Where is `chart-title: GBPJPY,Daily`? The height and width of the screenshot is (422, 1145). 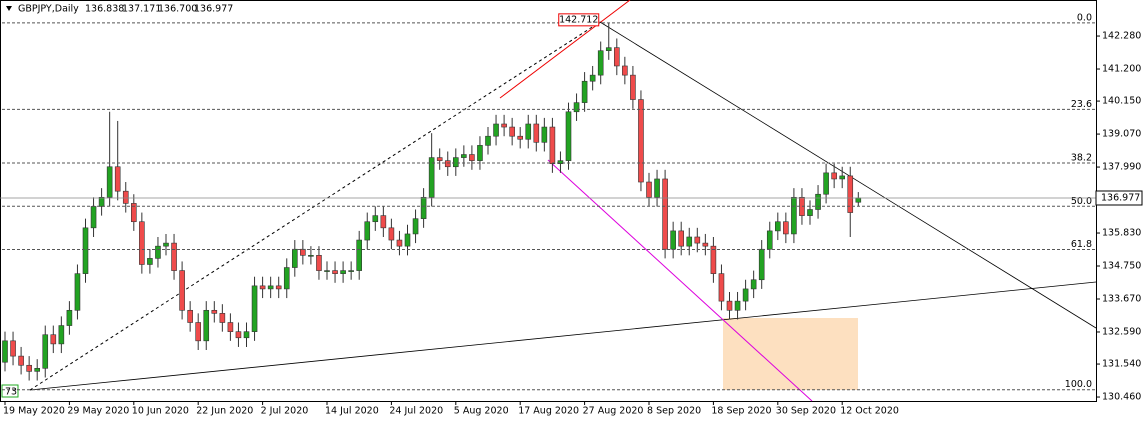 chart-title: GBPJPY,Daily is located at coordinates (48, 9).